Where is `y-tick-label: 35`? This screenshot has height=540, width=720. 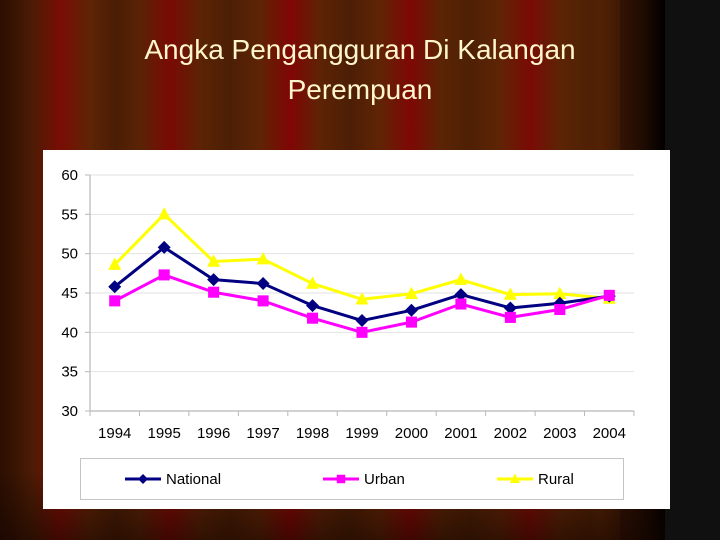 y-tick-label: 35 is located at coordinates (69, 372).